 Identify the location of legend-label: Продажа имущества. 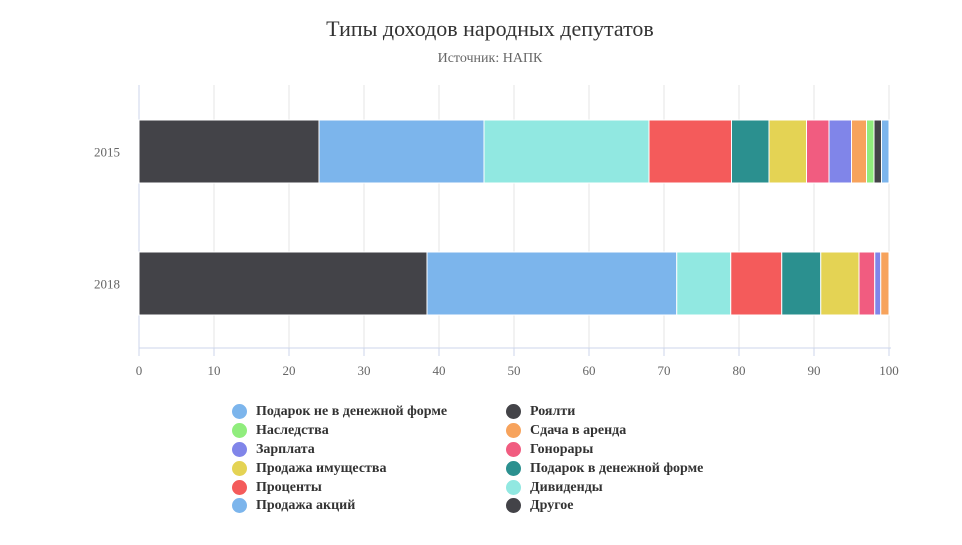
(321, 468).